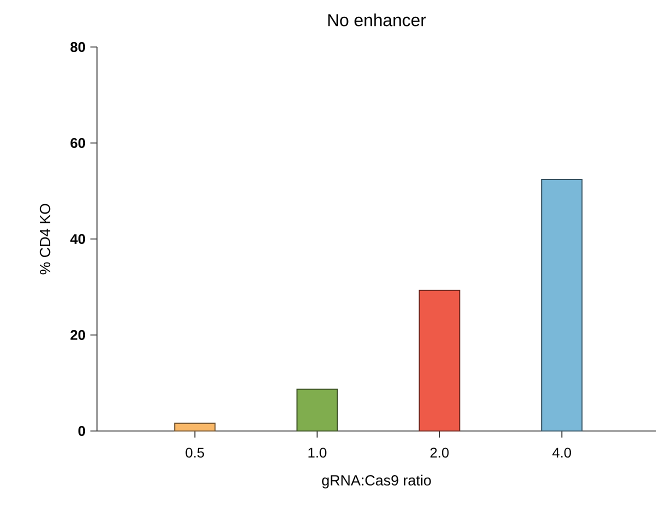  Describe the element at coordinates (78, 335) in the screenshot. I see `y-tick-label: 20` at that location.